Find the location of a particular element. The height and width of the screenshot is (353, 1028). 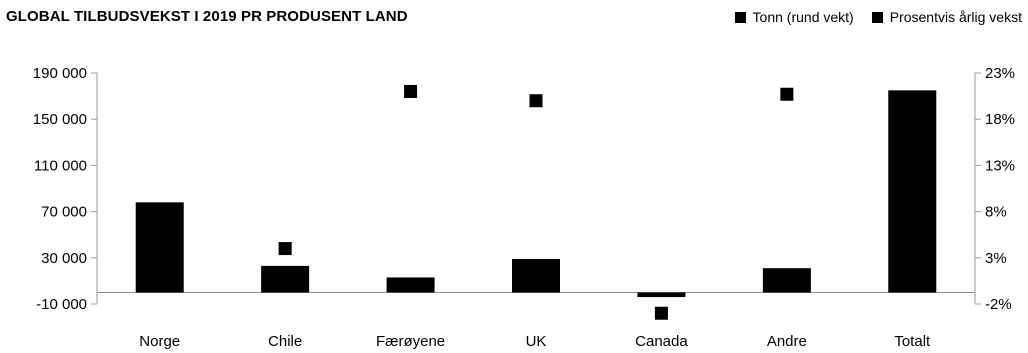

y-right-tick-label: 8% is located at coordinates (996, 212).